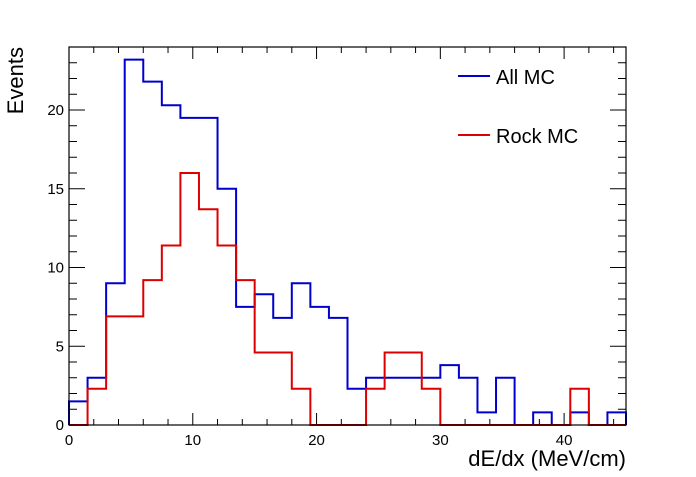 The image size is (696, 477). Describe the element at coordinates (69, 440) in the screenshot. I see `x-tick-label: 0` at that location.